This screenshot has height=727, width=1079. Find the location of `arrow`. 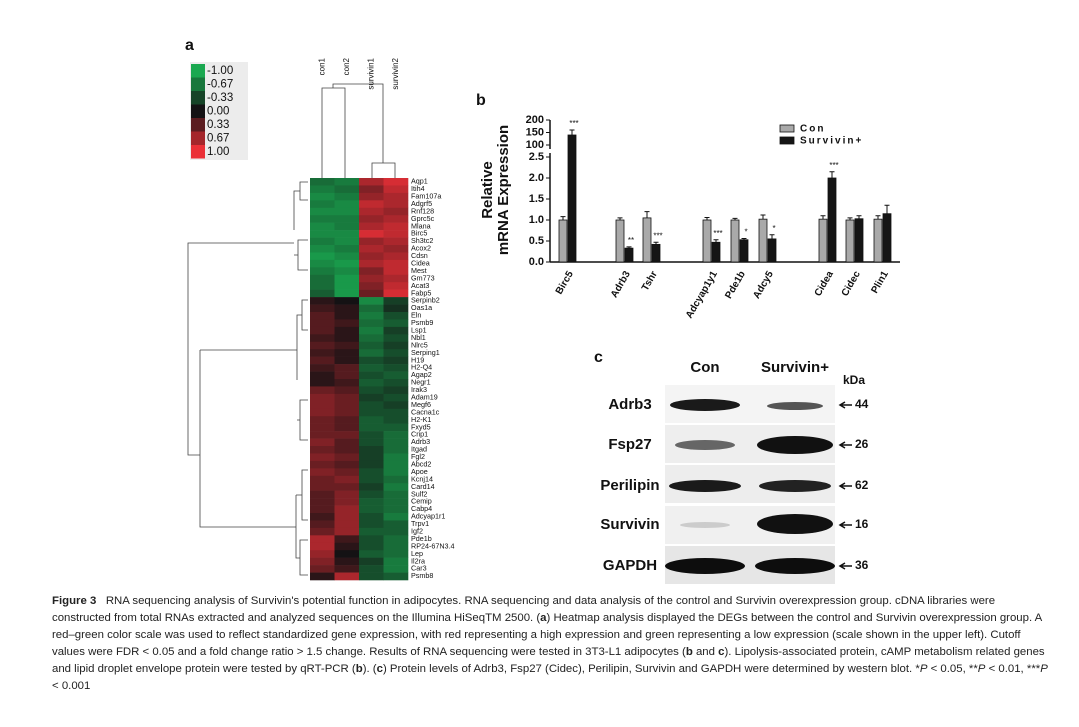

arrow is located at coordinates (845, 525).